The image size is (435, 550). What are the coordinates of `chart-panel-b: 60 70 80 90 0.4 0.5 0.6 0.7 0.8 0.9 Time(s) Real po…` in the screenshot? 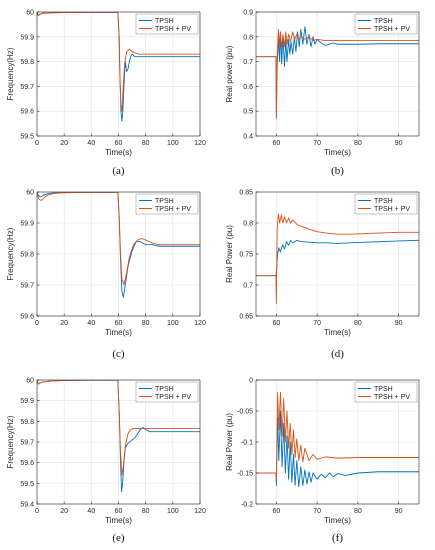 It's located at (322, 93).